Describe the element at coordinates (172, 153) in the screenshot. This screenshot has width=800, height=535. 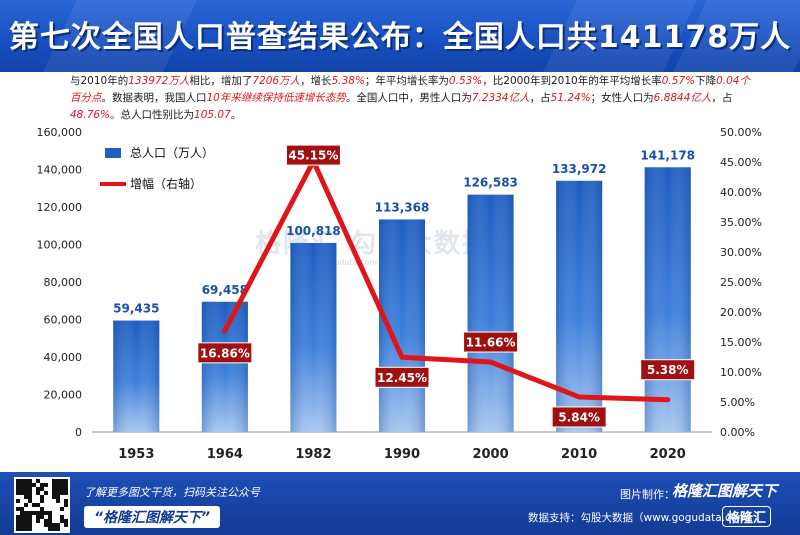
I see `legend-bar-label: 总人口（万人）` at that location.